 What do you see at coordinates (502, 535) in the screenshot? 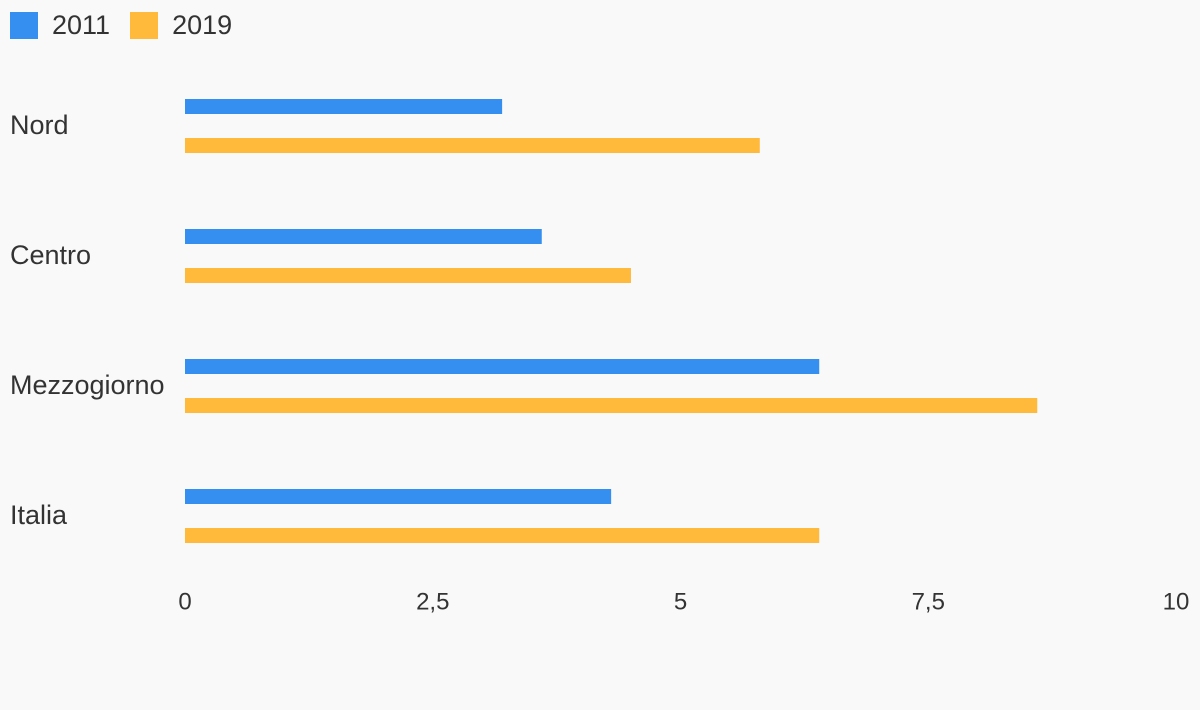
I see `bar-italia-2019` at bounding box center [502, 535].